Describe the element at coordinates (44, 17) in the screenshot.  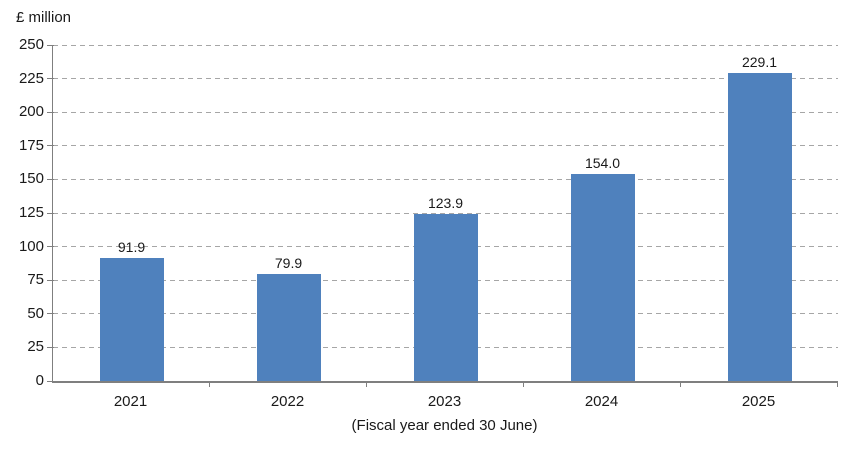
I see `y-axis-title: £ million` at that location.